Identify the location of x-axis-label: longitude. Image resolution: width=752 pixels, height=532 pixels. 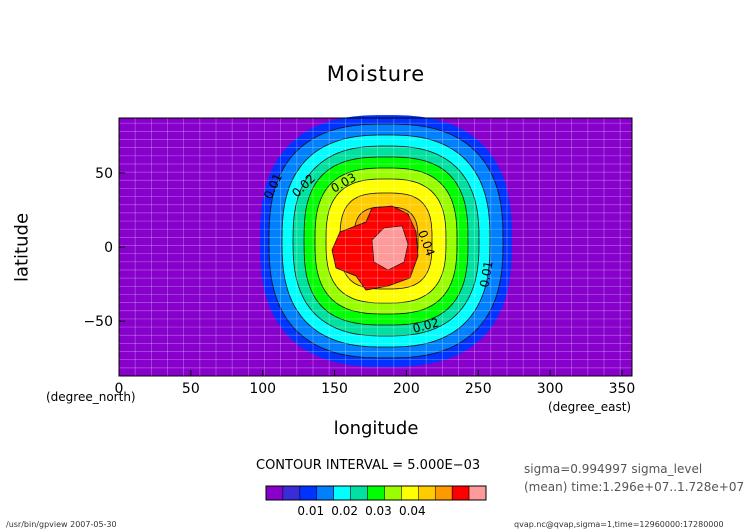
(376, 428).